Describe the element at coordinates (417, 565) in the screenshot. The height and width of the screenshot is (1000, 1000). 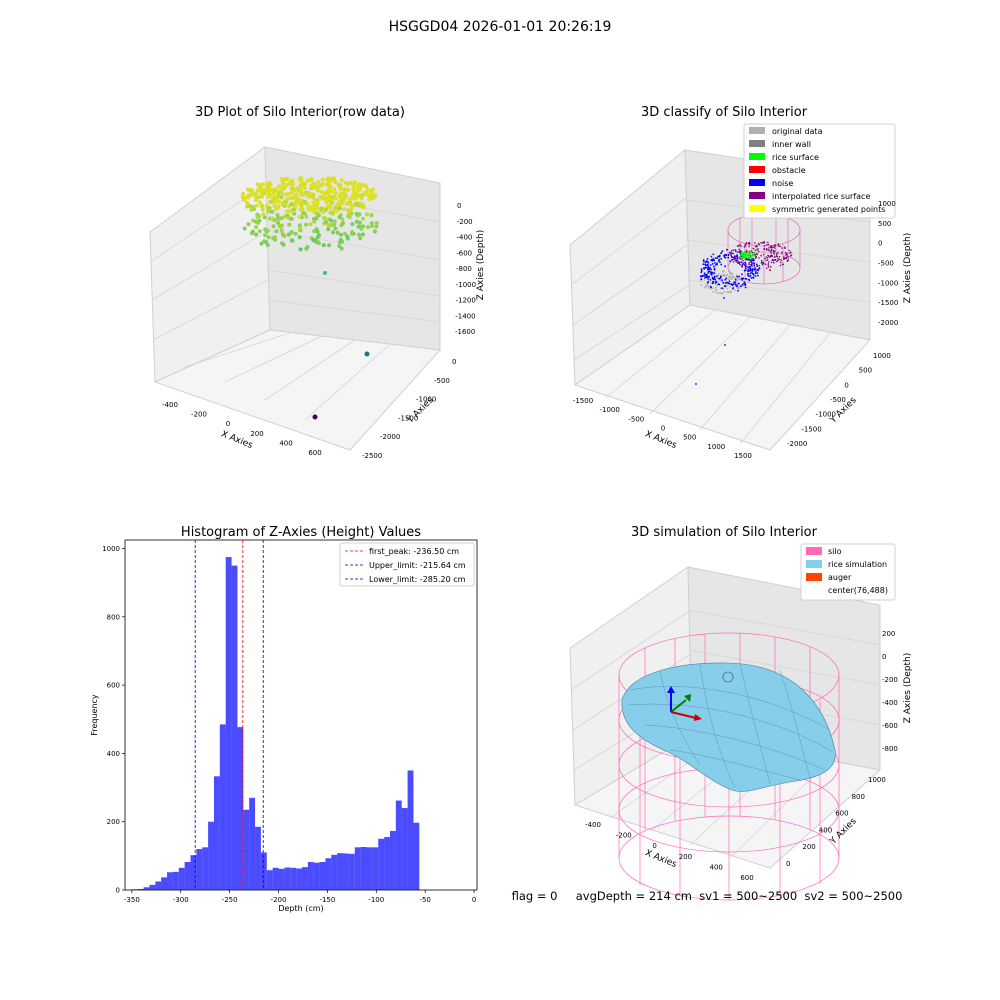
I see `legend-label: Upper_limit: -215.64 cm` at that location.